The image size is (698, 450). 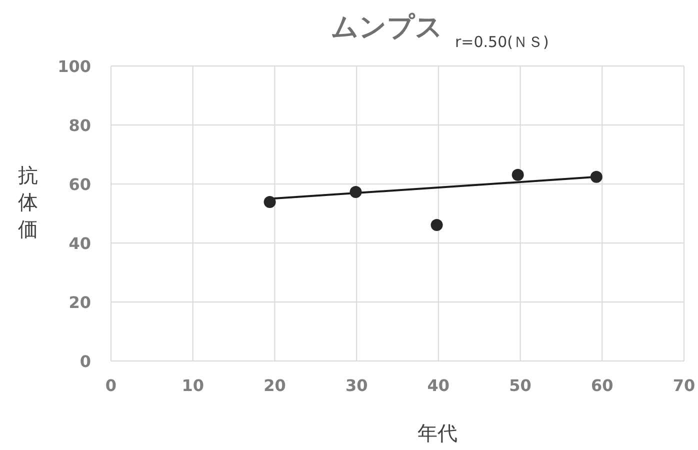 I want to click on x-tick-label: 0, so click(x=111, y=385).